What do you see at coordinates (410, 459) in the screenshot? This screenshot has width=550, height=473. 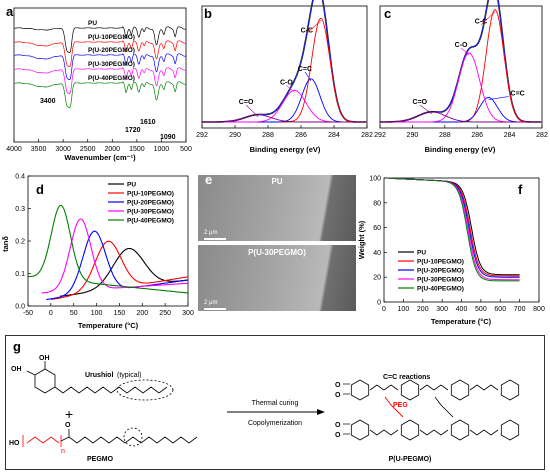 I see `product-label: P(U-PEGMO)` at bounding box center [410, 459].